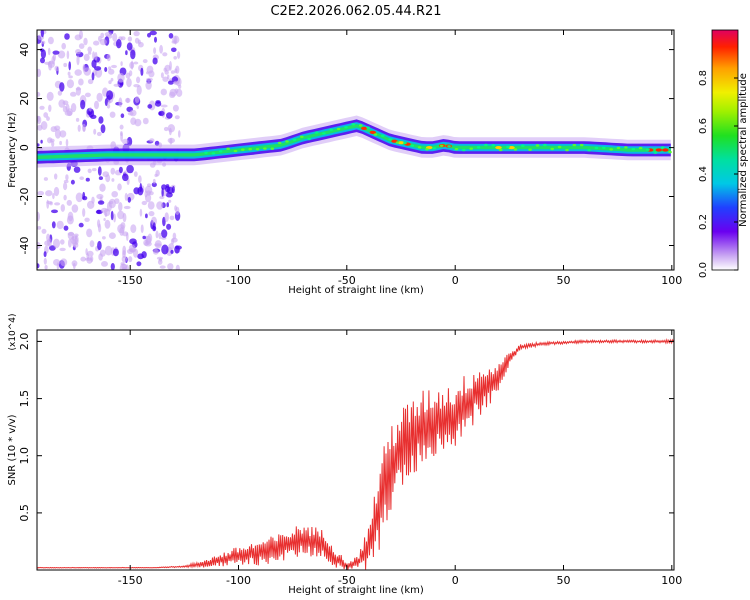 The height and width of the screenshot is (600, 750). I want to click on y-tick-label: 0, so click(24, 147).